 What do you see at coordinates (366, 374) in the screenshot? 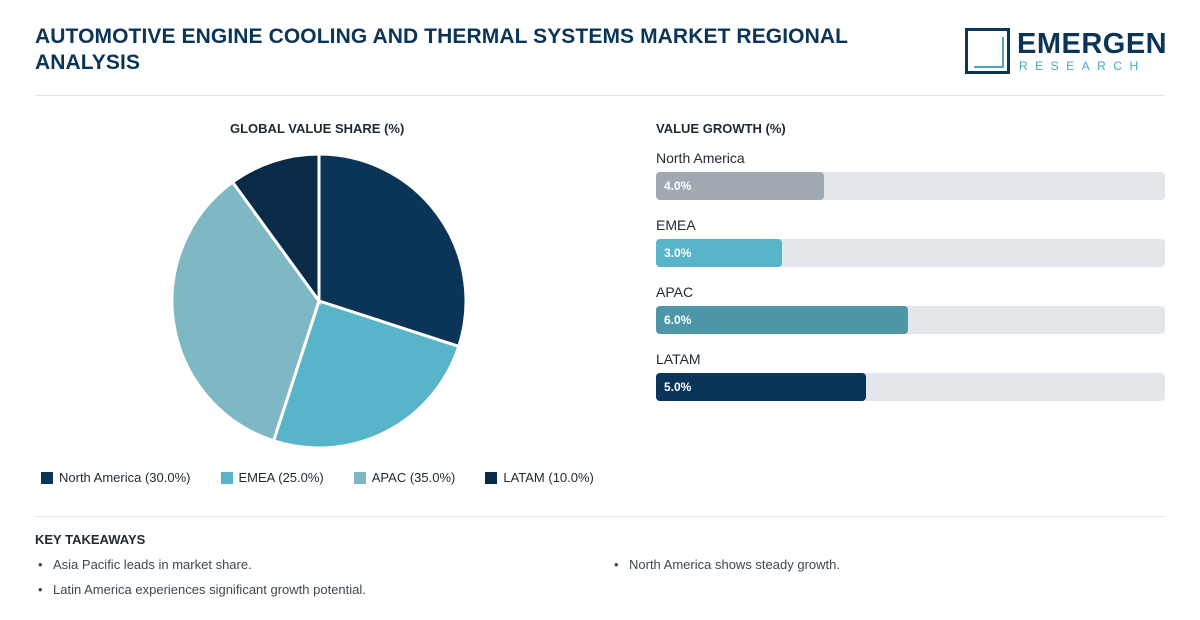
I see `pie-slice-emea` at bounding box center [366, 374].